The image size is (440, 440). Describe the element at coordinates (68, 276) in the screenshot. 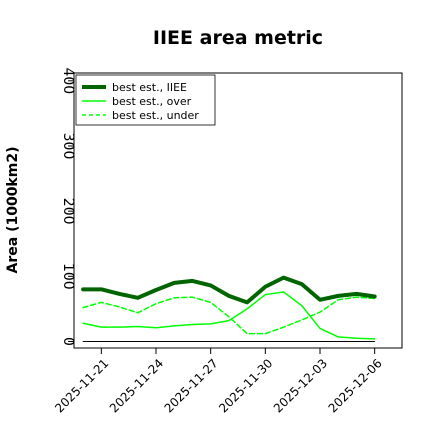

I see `y-tick-label-100: 100` at that location.